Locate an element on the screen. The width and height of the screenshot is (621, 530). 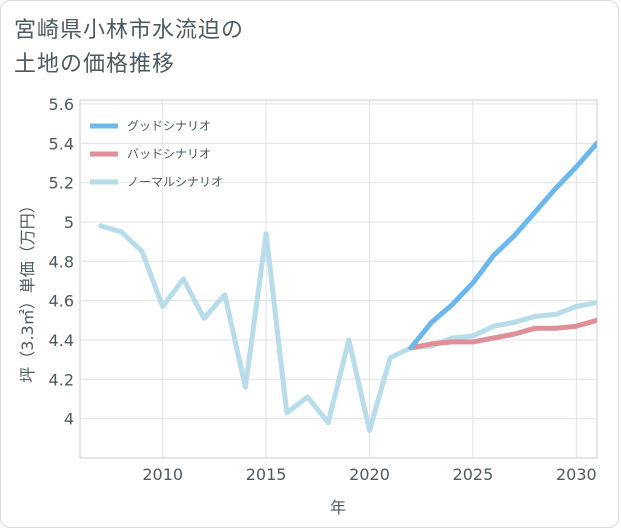
legend-label-0: グッドシナリオ is located at coordinates (169, 126).